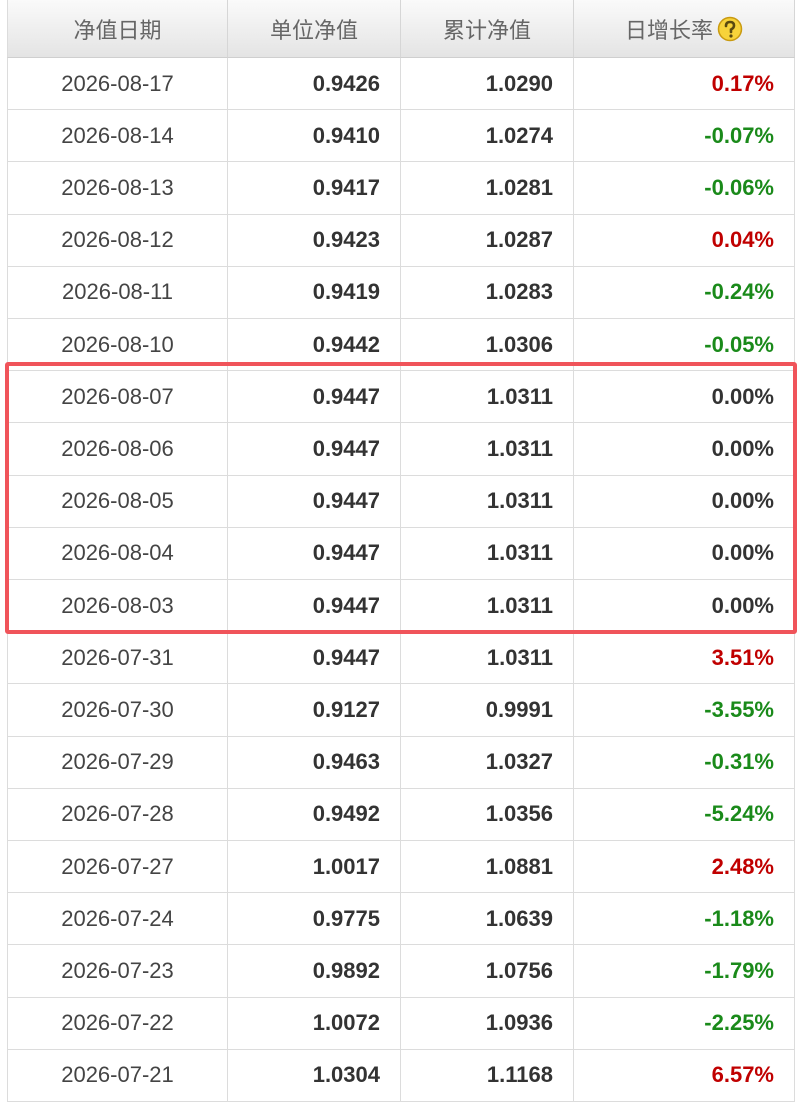 The image size is (800, 1106). I want to click on date-text: 2026-08-13, so click(117, 187).